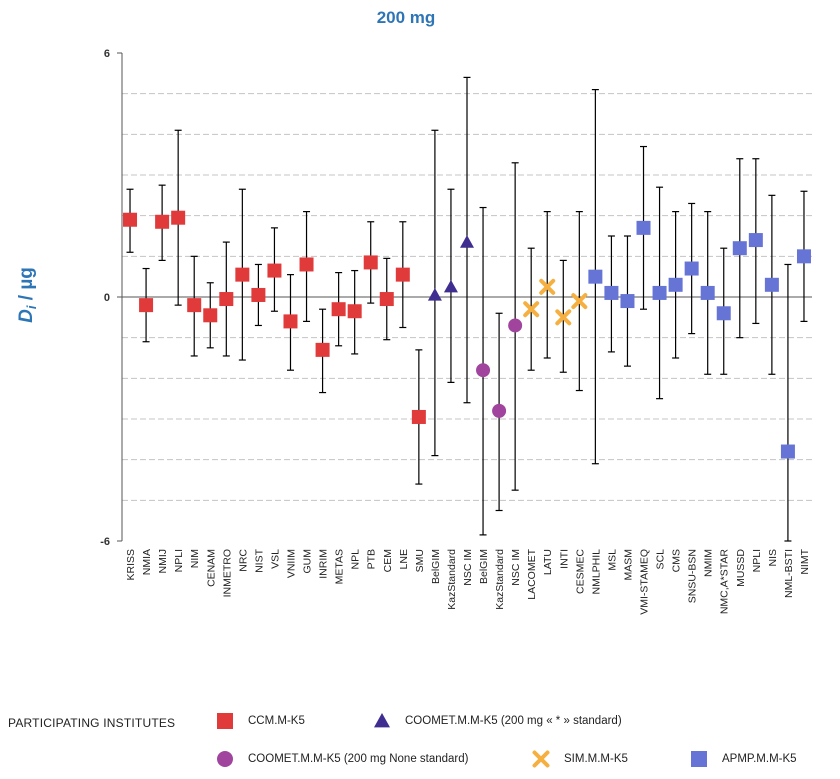 This screenshot has height=779, width=840. What do you see at coordinates (436, 566) in the screenshot?
I see `x-tick-label: BelGIM` at bounding box center [436, 566].